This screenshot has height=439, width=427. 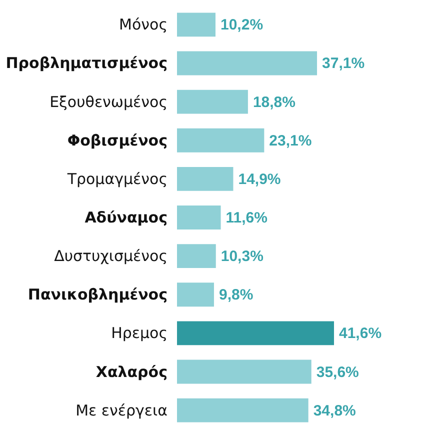 What do you see at coordinates (236, 295) in the screenshot?
I see `data-label: 9,8%` at bounding box center [236, 295].